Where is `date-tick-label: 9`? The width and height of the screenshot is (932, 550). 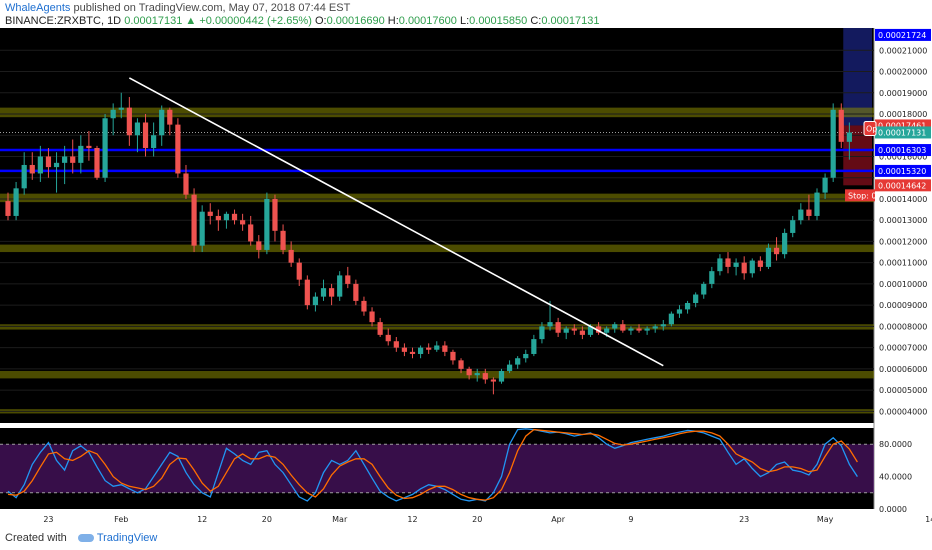 date-tick-label: 9 is located at coordinates (630, 519).